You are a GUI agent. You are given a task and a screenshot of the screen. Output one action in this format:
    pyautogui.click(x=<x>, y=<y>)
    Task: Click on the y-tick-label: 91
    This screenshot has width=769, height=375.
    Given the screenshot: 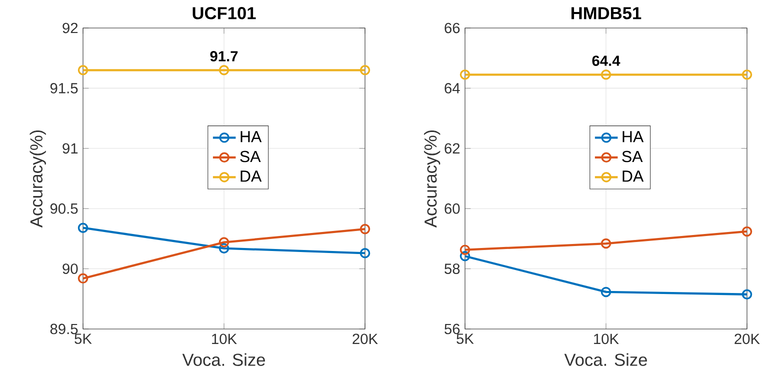 What is the action you would take?
    pyautogui.click(x=70, y=148)
    